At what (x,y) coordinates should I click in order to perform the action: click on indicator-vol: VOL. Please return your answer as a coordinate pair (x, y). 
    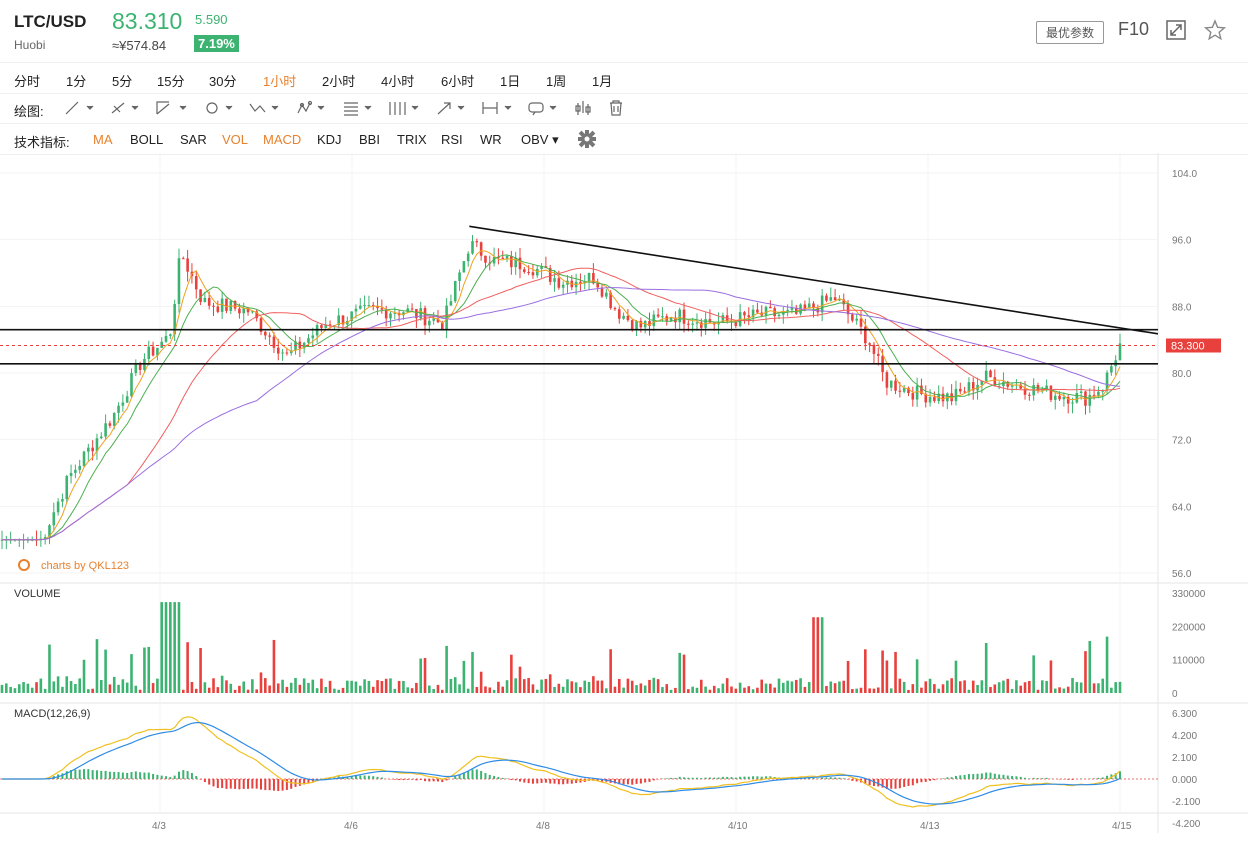
    Looking at the image, I should click on (235, 139).